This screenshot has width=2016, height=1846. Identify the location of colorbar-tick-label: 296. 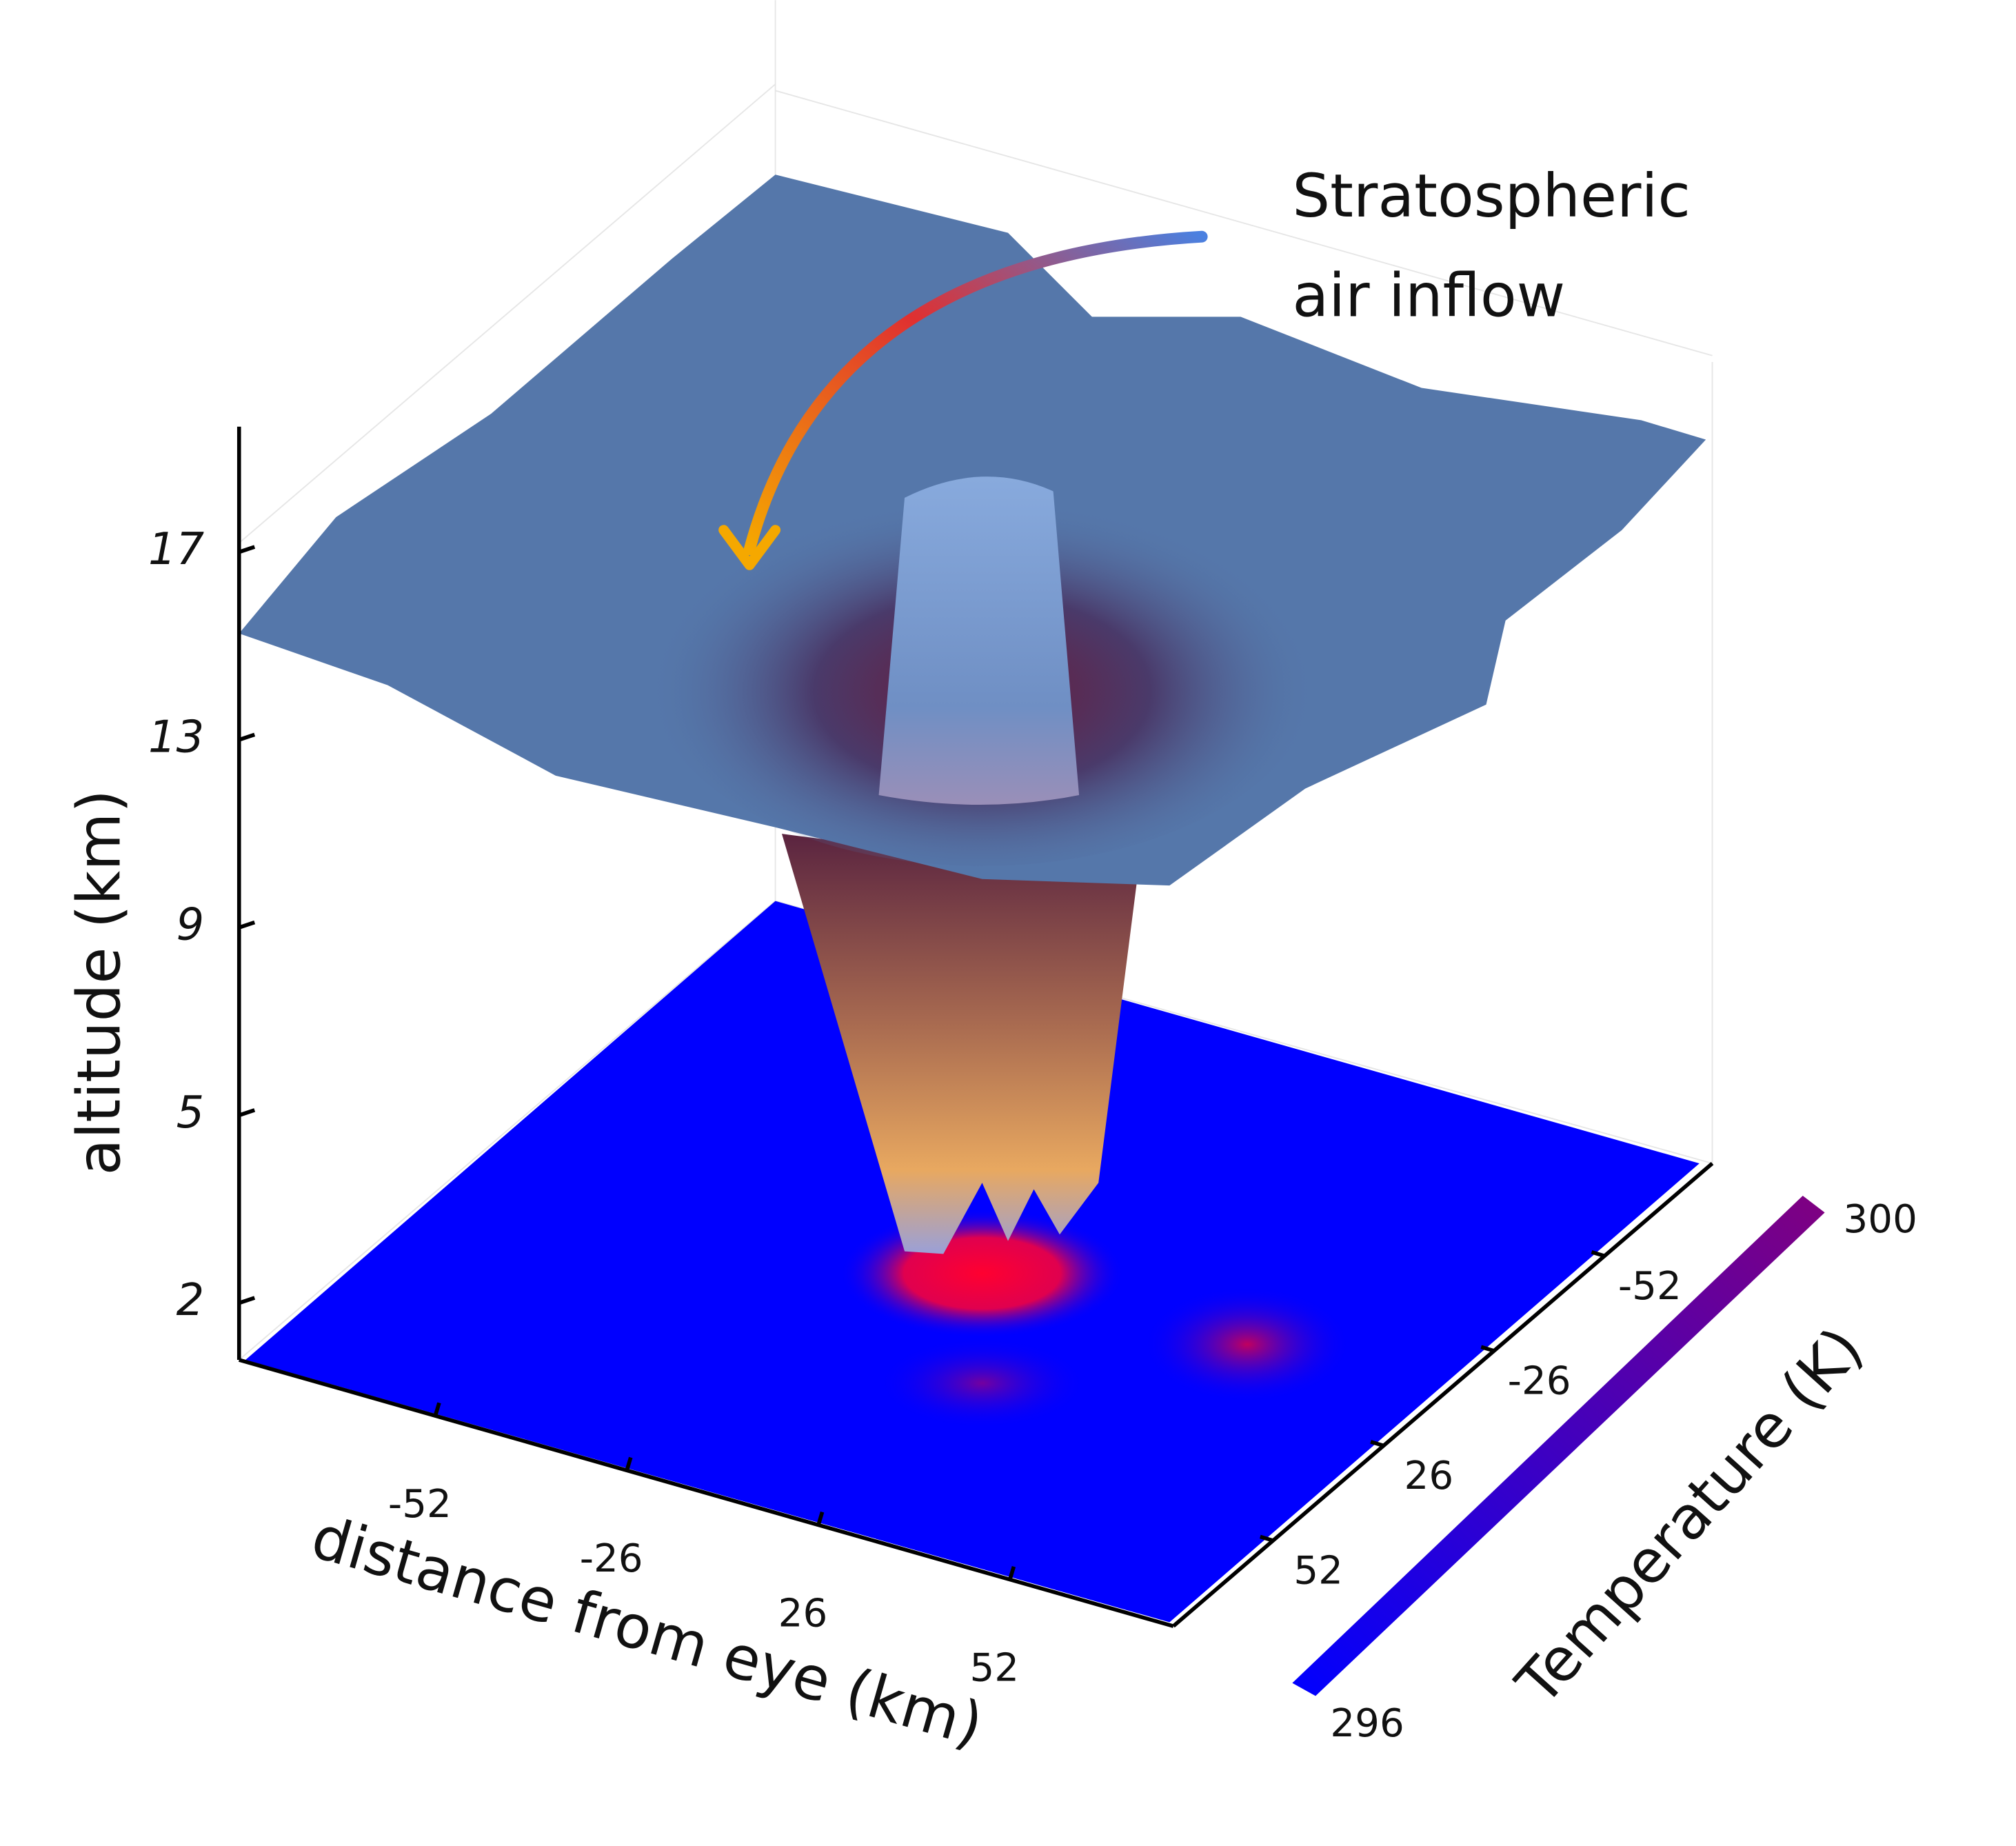
(1367, 1723).